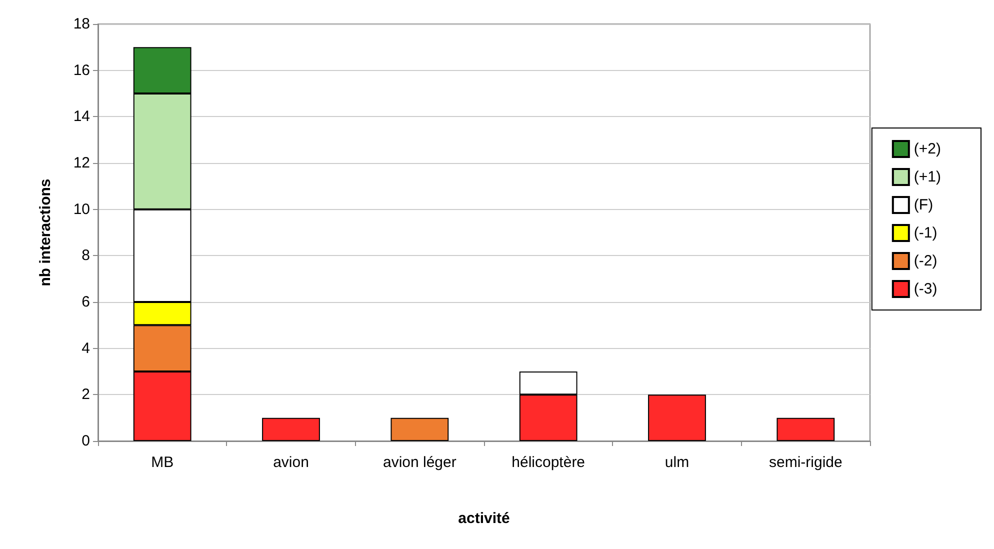  Describe the element at coordinates (677, 462) in the screenshot. I see `x-tick-label: ulm` at that location.